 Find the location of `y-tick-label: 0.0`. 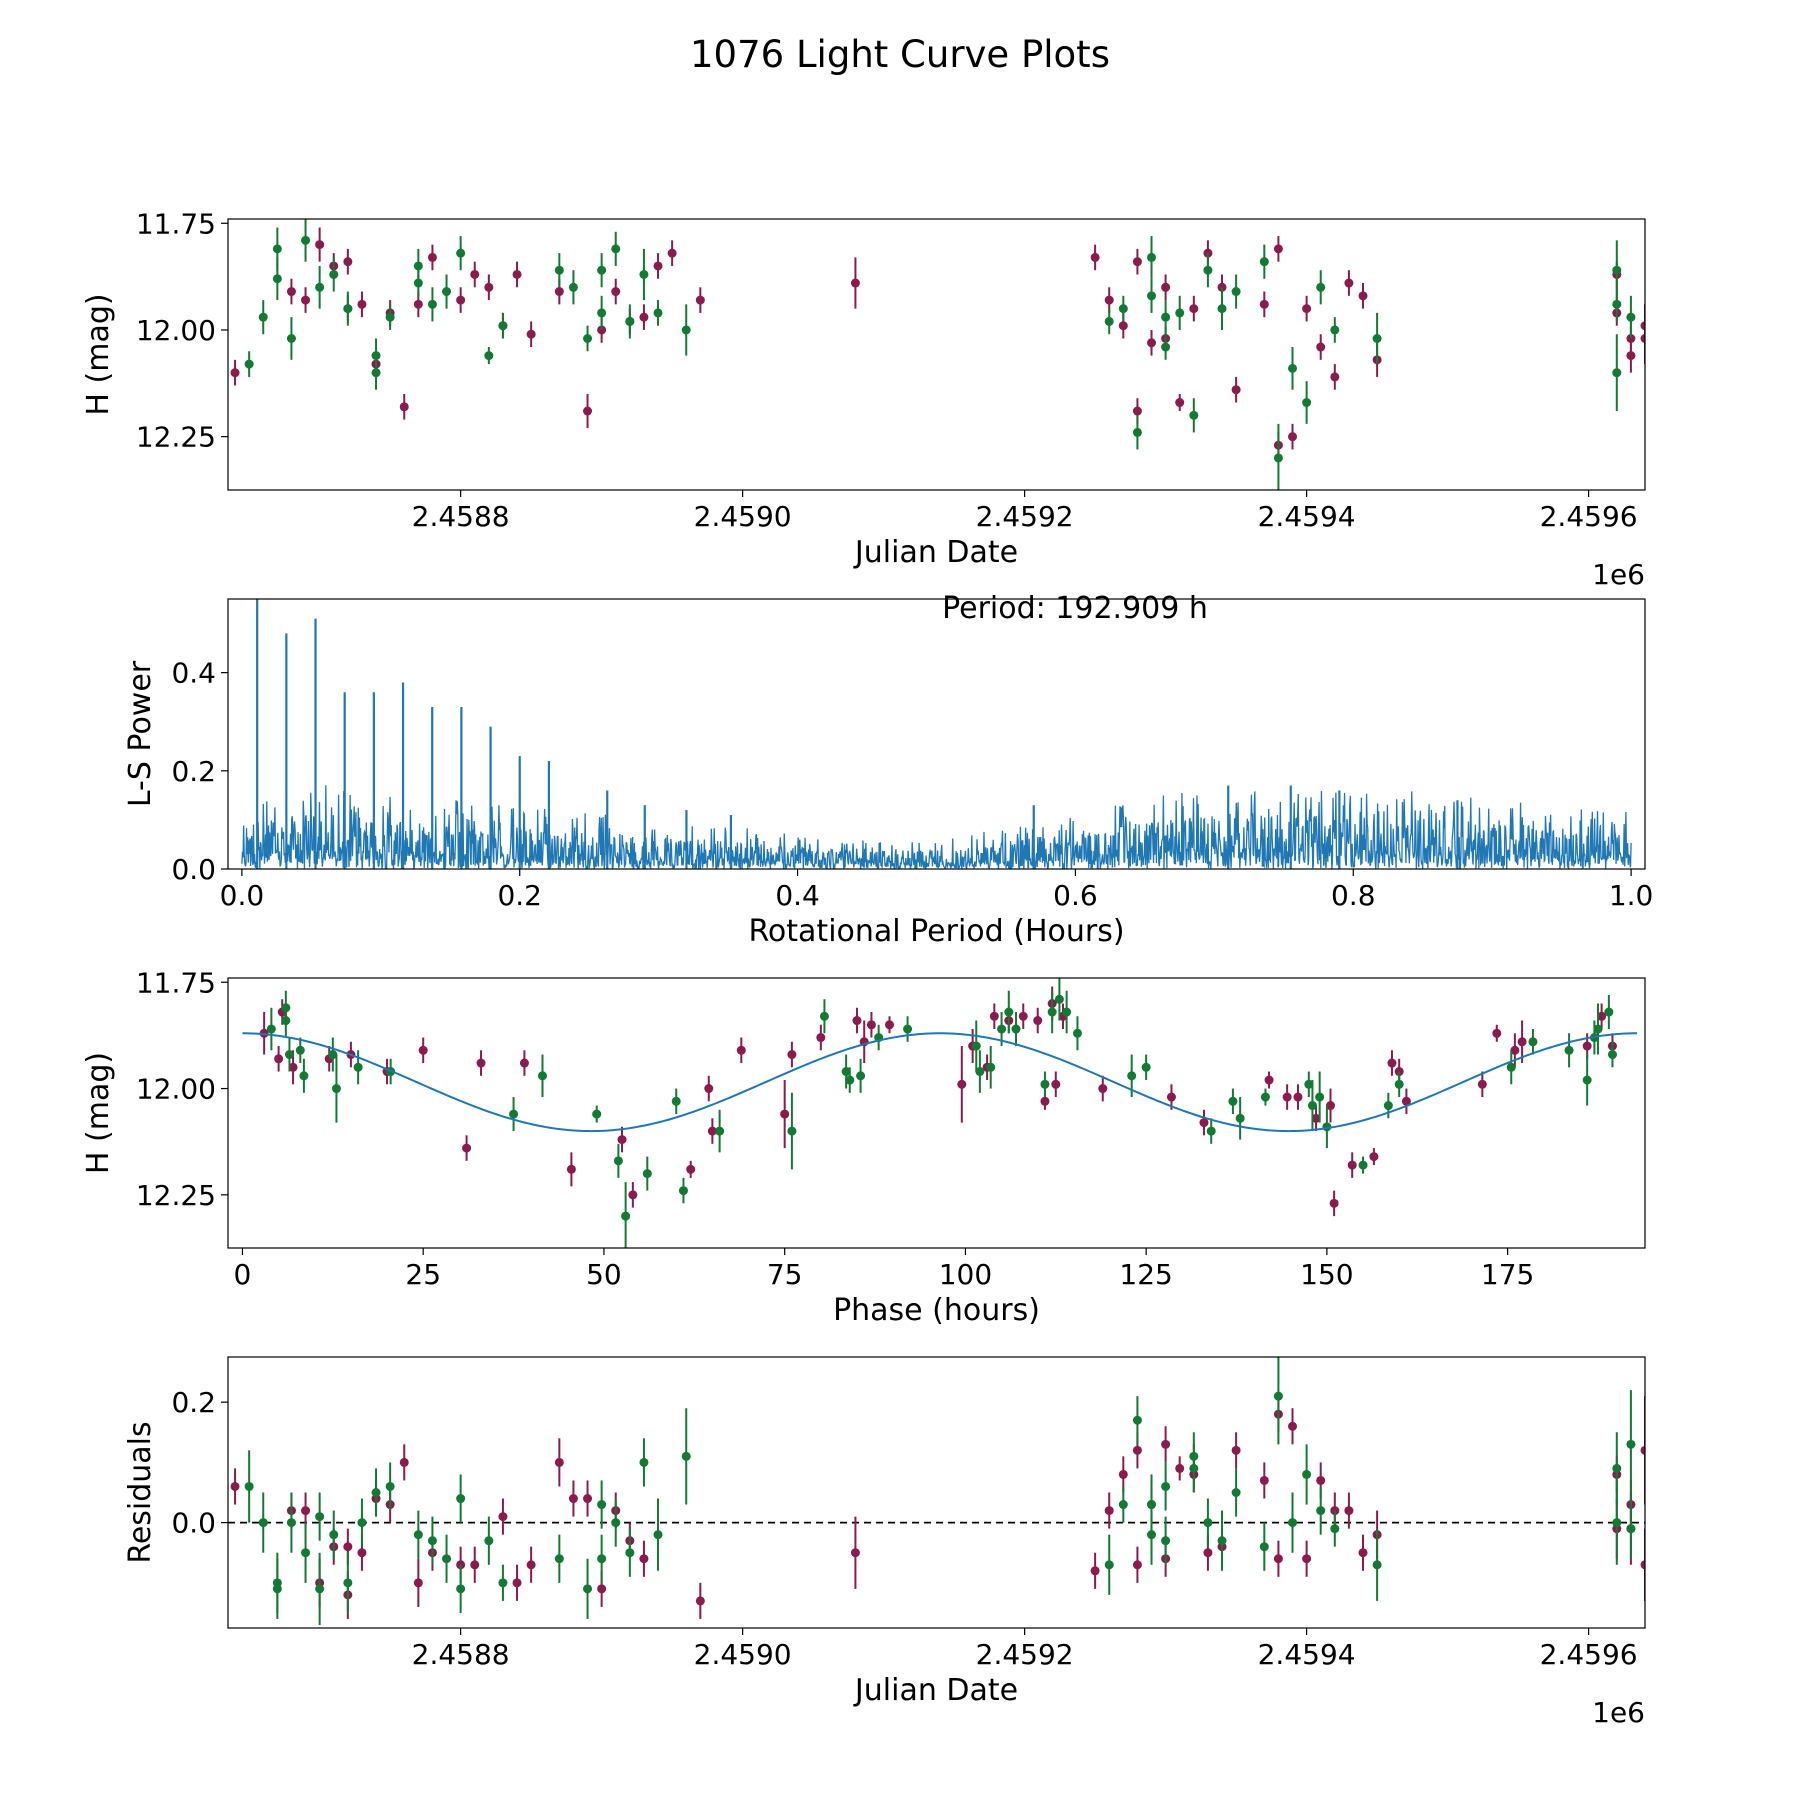

y-tick-label: 0.0 is located at coordinates (193, 1523).